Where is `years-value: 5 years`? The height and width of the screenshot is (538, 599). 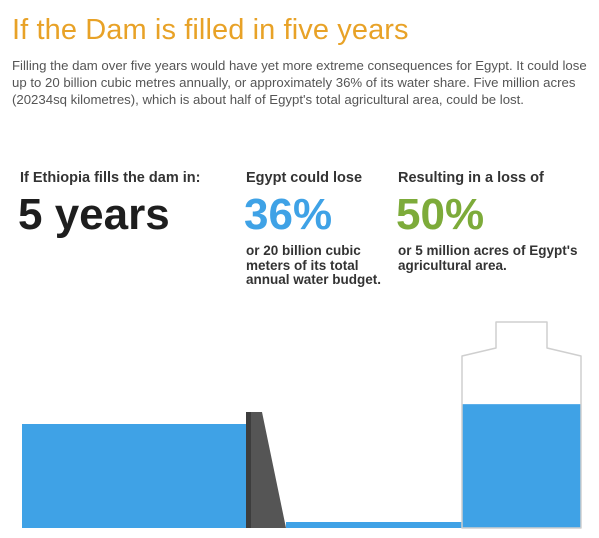 years-value: 5 years is located at coordinates (94, 214).